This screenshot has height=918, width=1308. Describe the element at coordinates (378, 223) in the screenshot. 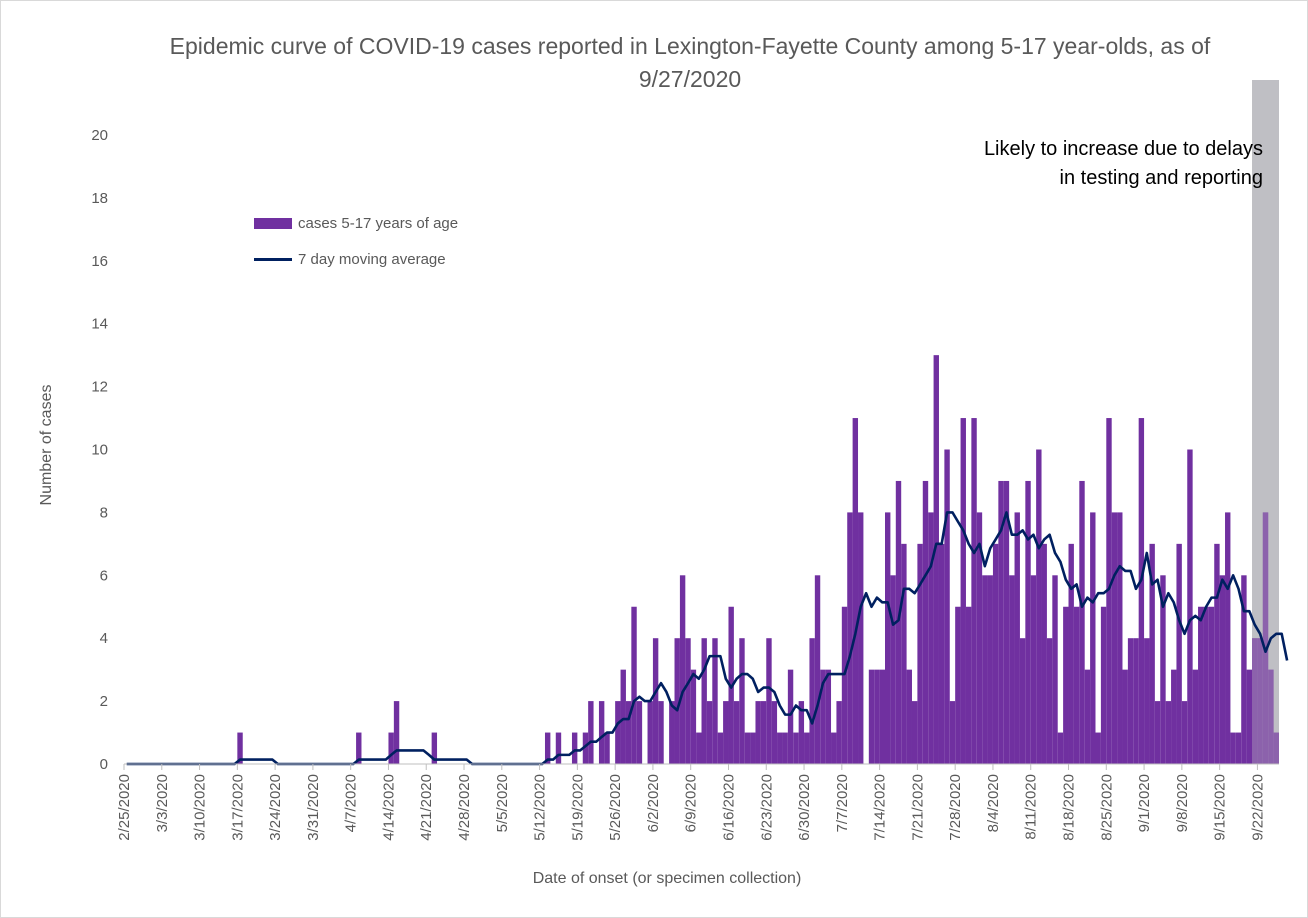

I see `legend-label-cases: cases 5-17 years of age` at that location.